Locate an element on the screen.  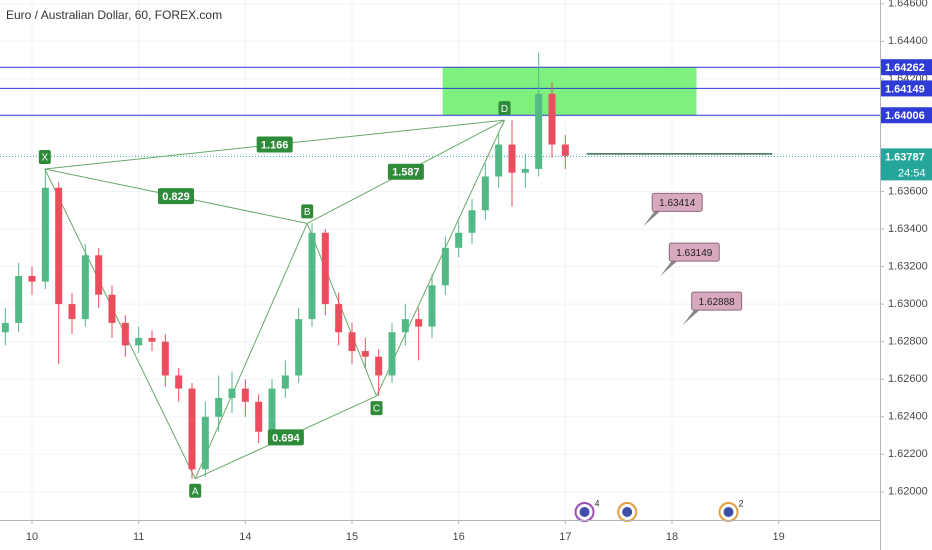
y-tick-label: 1.62400 is located at coordinates (908, 417).